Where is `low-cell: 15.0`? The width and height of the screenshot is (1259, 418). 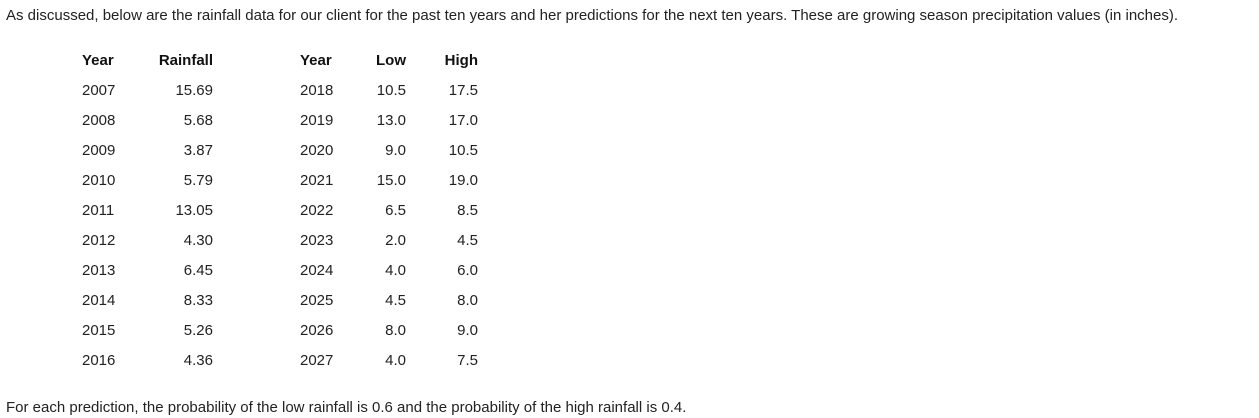
low-cell: 15.0 is located at coordinates (391, 180).